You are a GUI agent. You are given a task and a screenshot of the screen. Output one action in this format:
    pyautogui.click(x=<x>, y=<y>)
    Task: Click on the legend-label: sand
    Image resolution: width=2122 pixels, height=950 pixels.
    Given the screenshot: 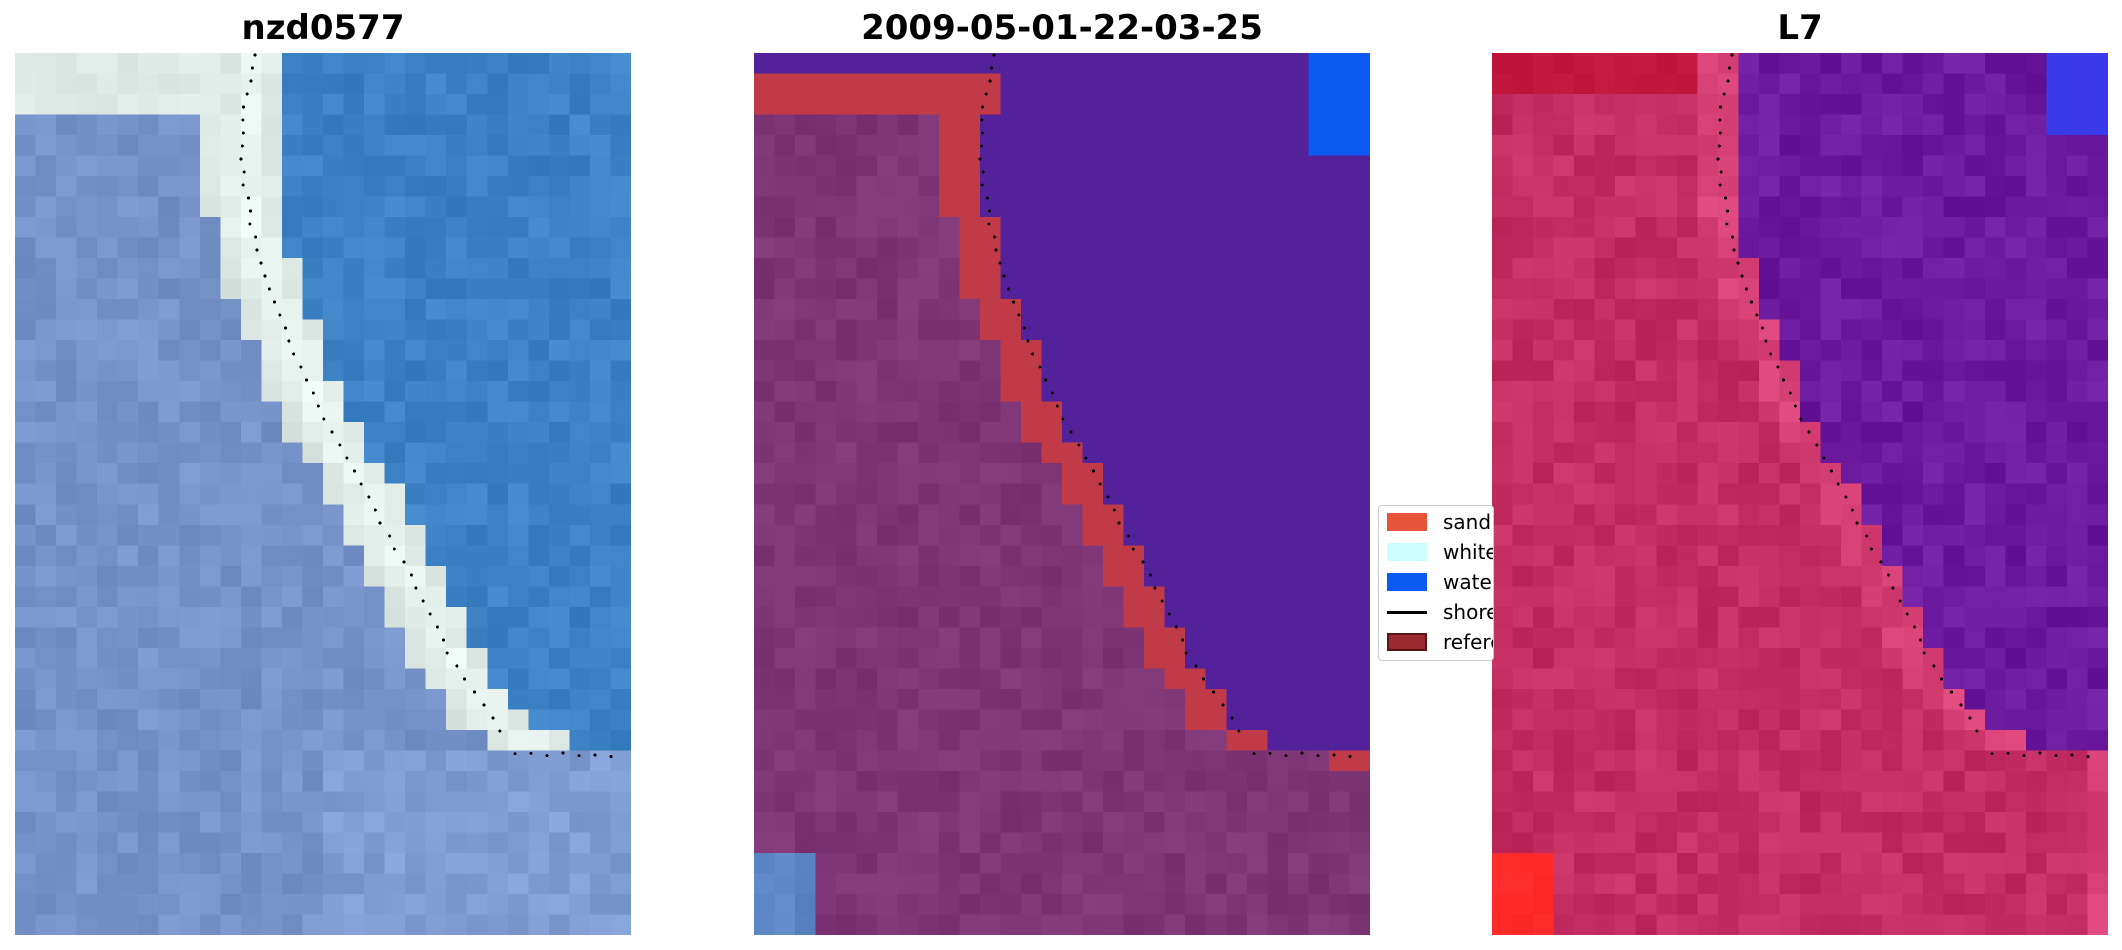 What is the action you would take?
    pyautogui.click(x=1467, y=522)
    